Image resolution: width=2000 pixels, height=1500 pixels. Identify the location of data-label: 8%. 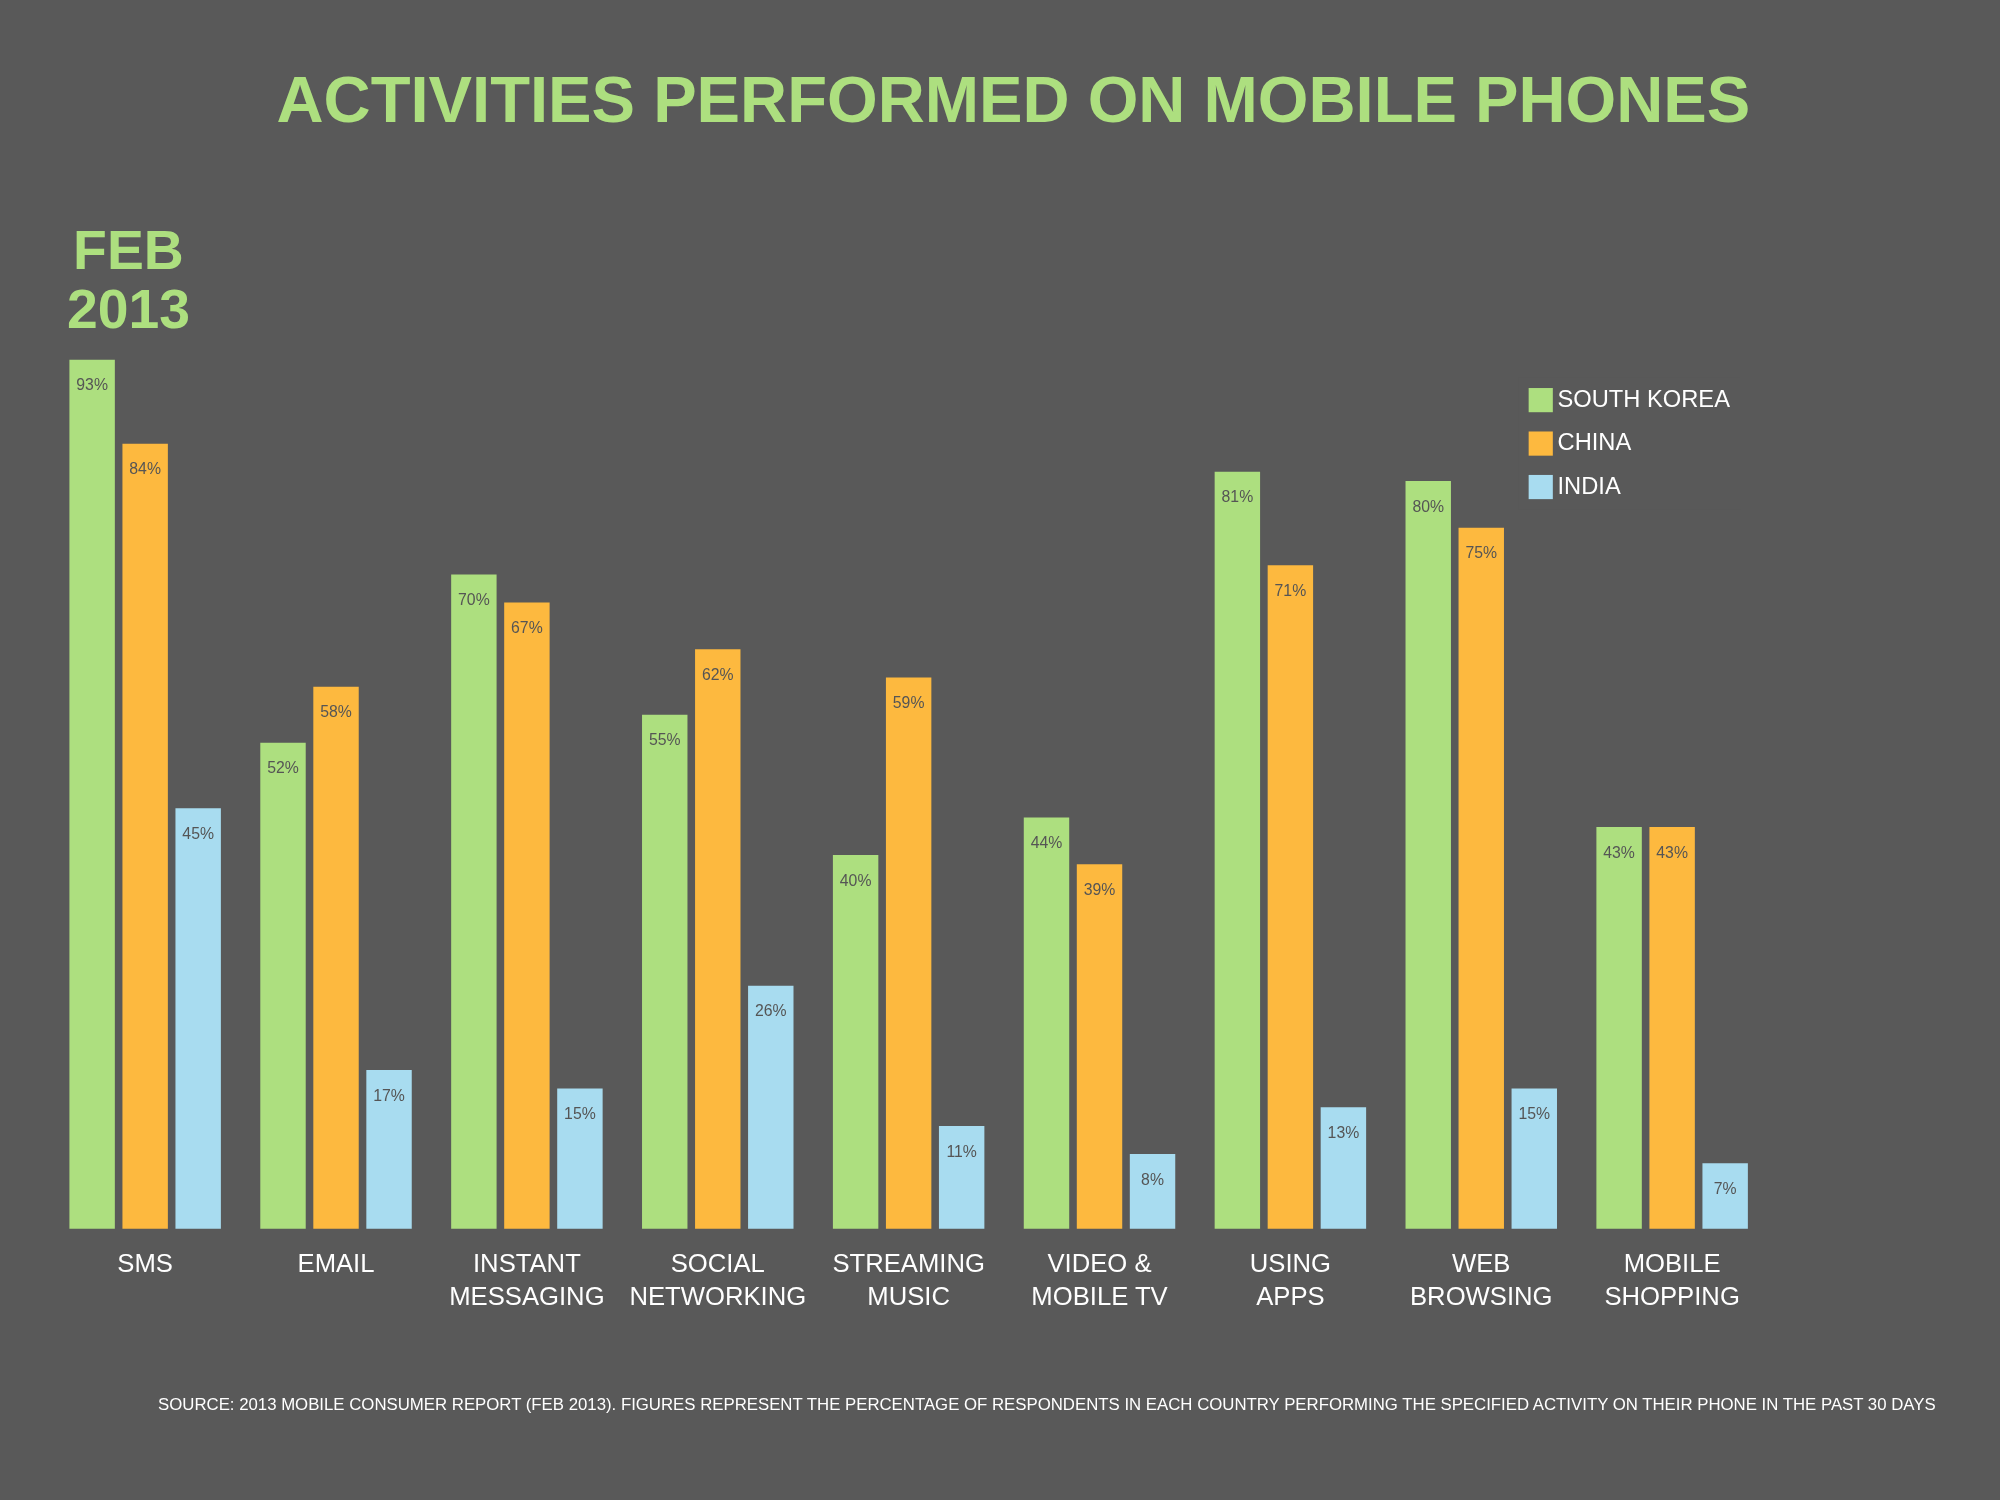
(1152, 1179).